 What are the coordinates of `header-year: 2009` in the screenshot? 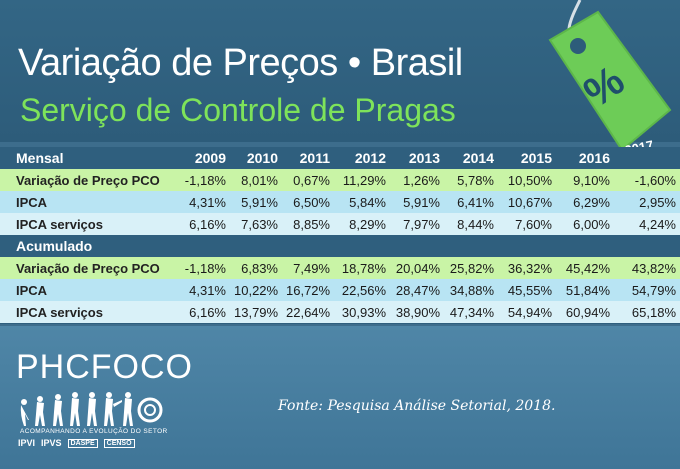 It's located at (210, 158).